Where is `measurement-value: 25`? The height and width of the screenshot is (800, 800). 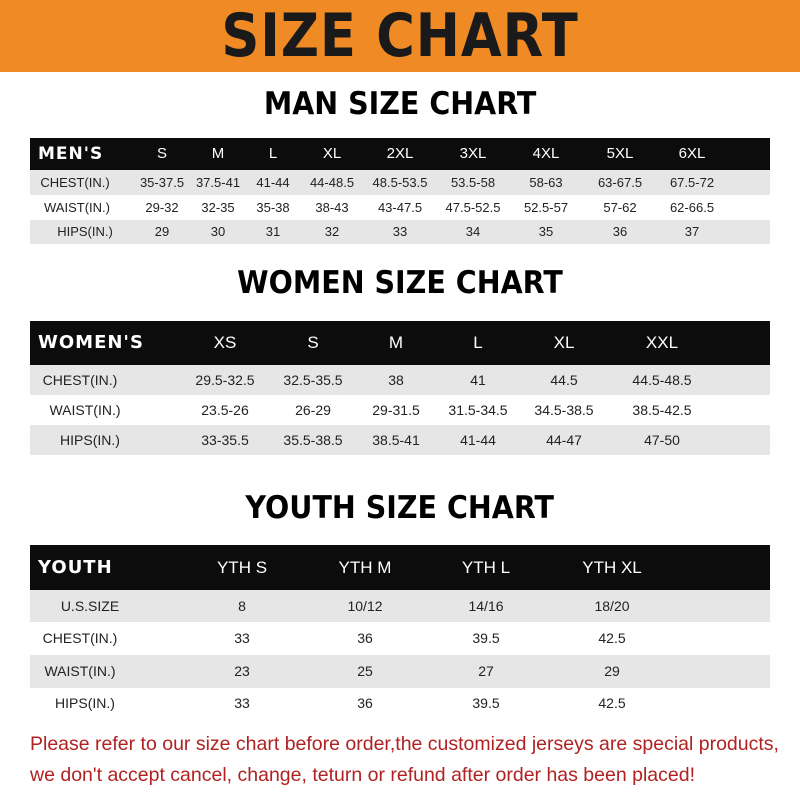 measurement-value: 25 is located at coordinates (365, 671).